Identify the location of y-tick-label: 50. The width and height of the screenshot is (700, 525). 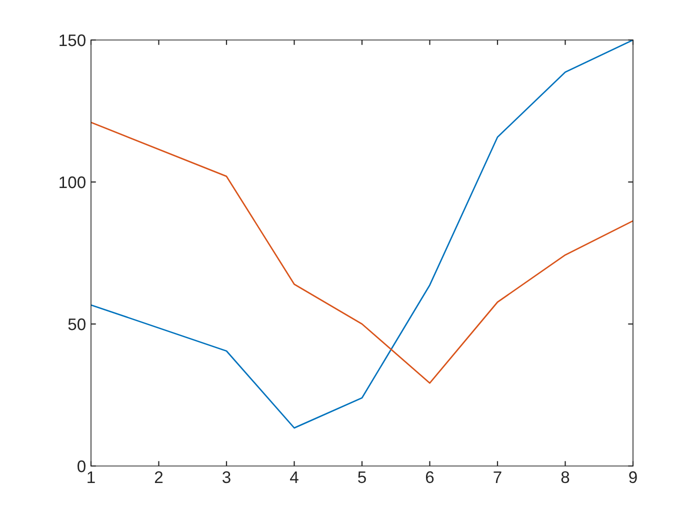
(77, 324).